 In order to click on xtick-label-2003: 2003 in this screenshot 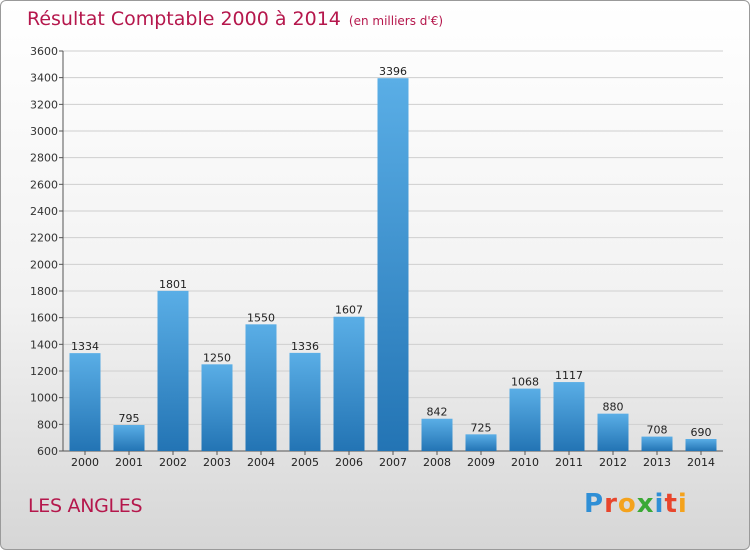, I will do `click(217, 462)`.